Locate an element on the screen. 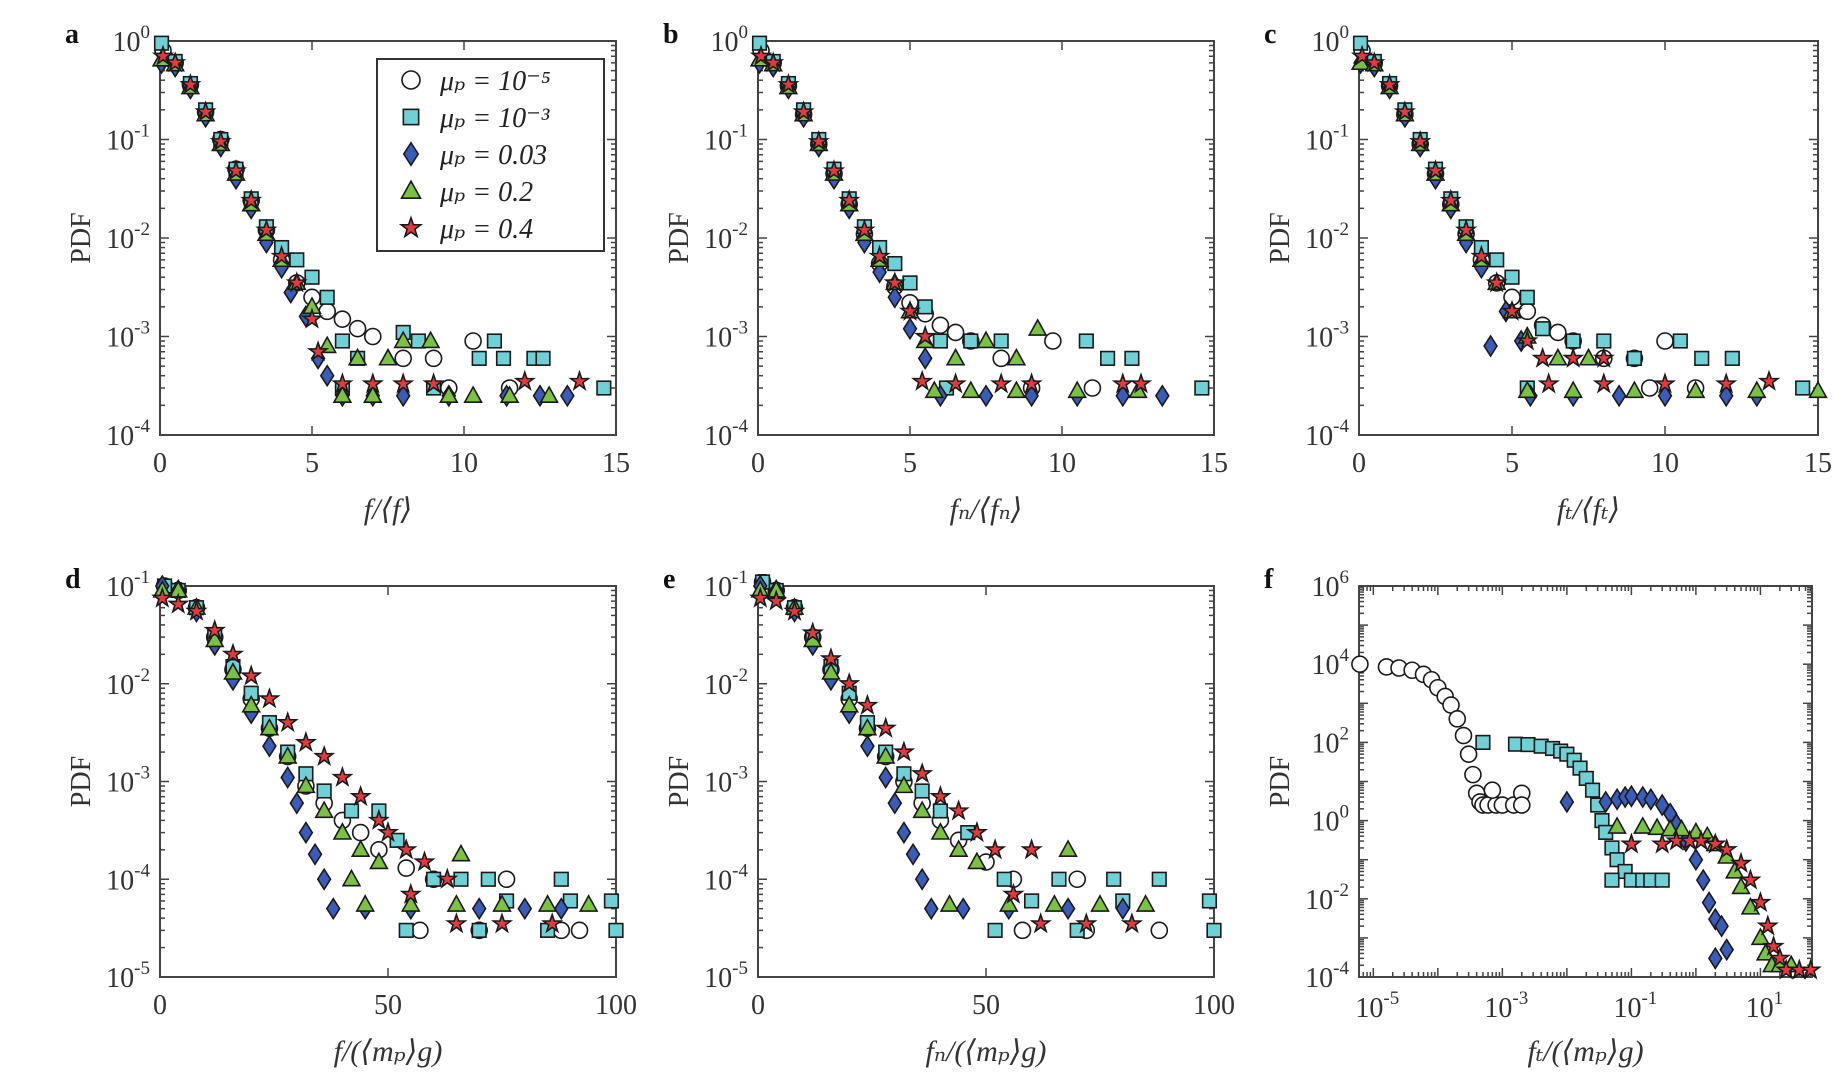 The width and height of the screenshot is (1847, 1080). series-diamond is located at coordinates (941, 747).